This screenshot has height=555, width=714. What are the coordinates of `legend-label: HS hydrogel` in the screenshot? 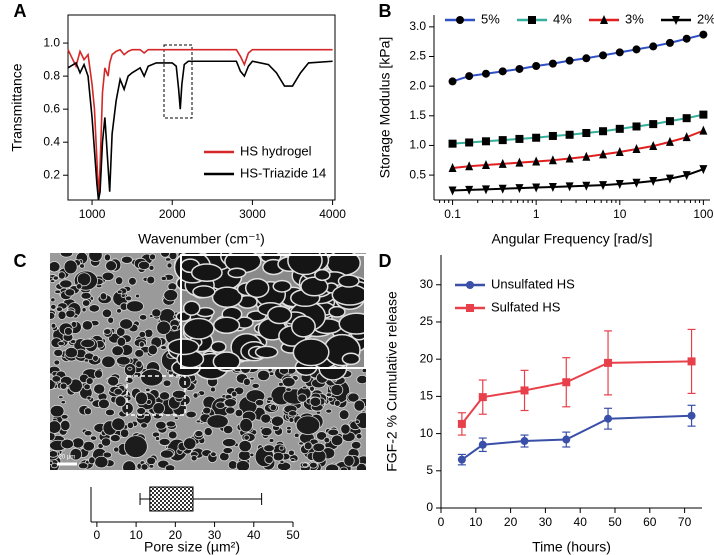 It's located at (276, 150).